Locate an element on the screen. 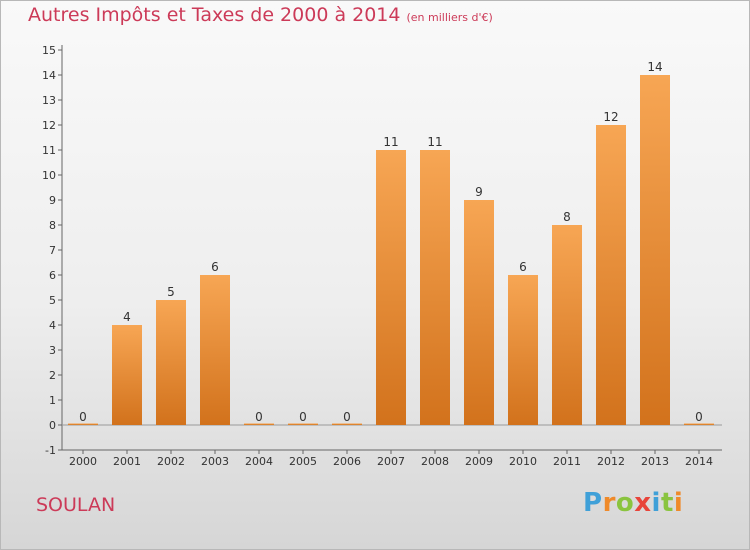 The height and width of the screenshot is (550, 750). x-tick-label: 2008 is located at coordinates (435, 461).